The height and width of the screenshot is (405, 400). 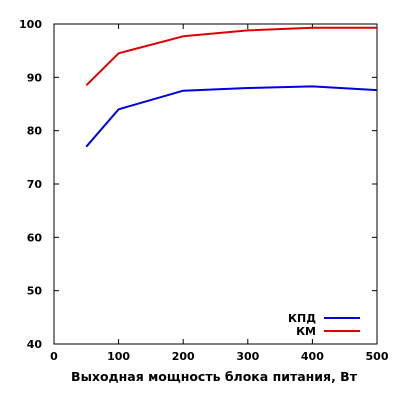 I want to click on x-tick-label: 0, so click(x=54, y=356).